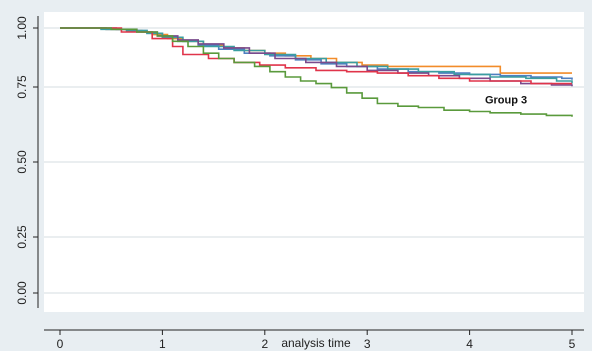 The image size is (592, 351). Describe the element at coordinates (22, 237) in the screenshot. I see `y-tick-label: 0.25` at that location.